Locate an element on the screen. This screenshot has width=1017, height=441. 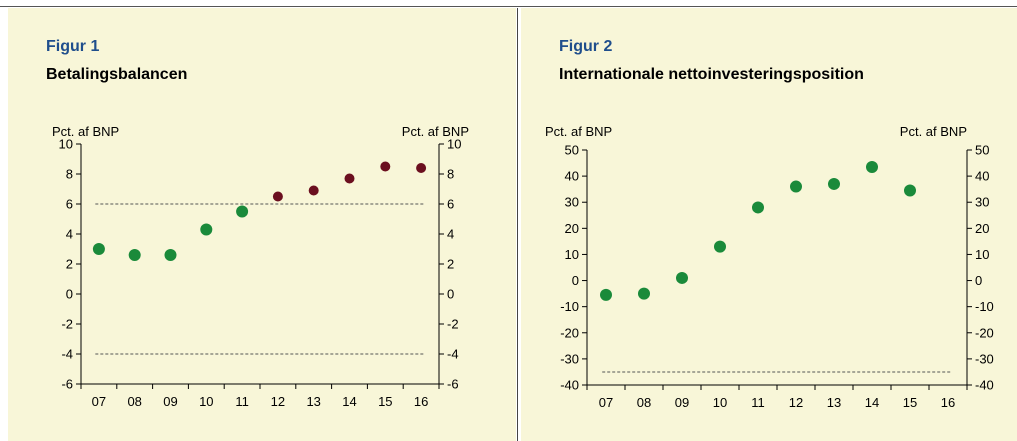
y-tick-label-right: 40 is located at coordinates (982, 176).